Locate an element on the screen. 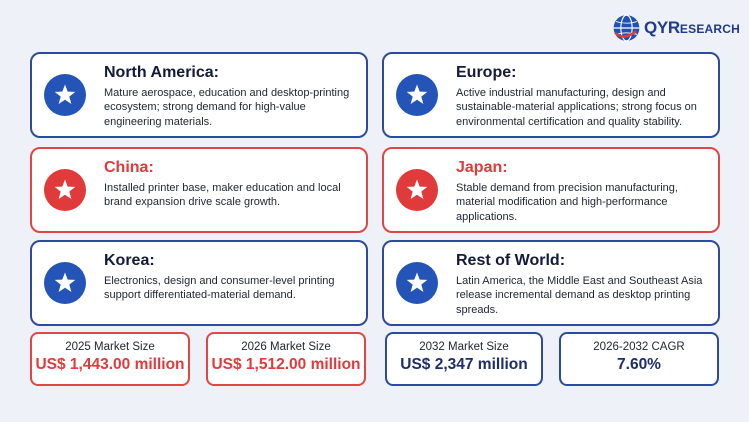 The width and height of the screenshot is (749, 422). region-title: Rest of World: is located at coordinates (511, 260).